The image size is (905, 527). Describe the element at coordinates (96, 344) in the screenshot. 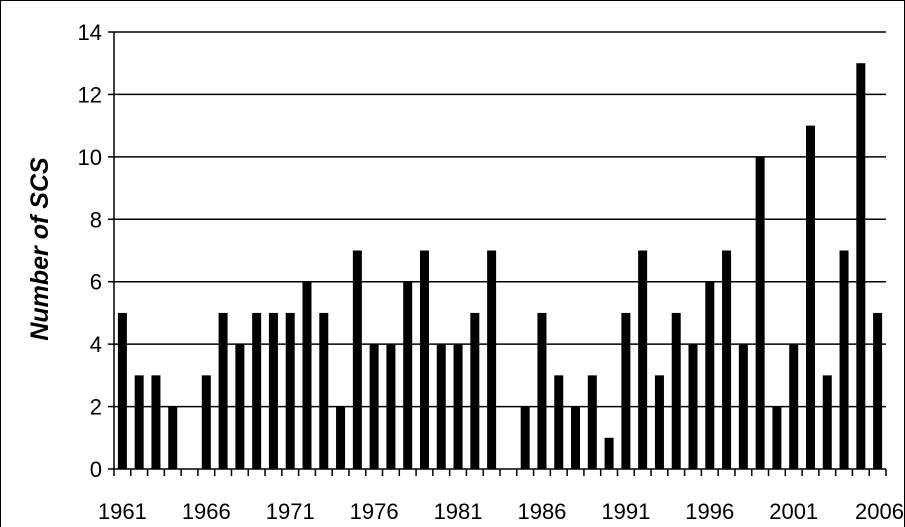

I see `y-tick-label: 4` at that location.